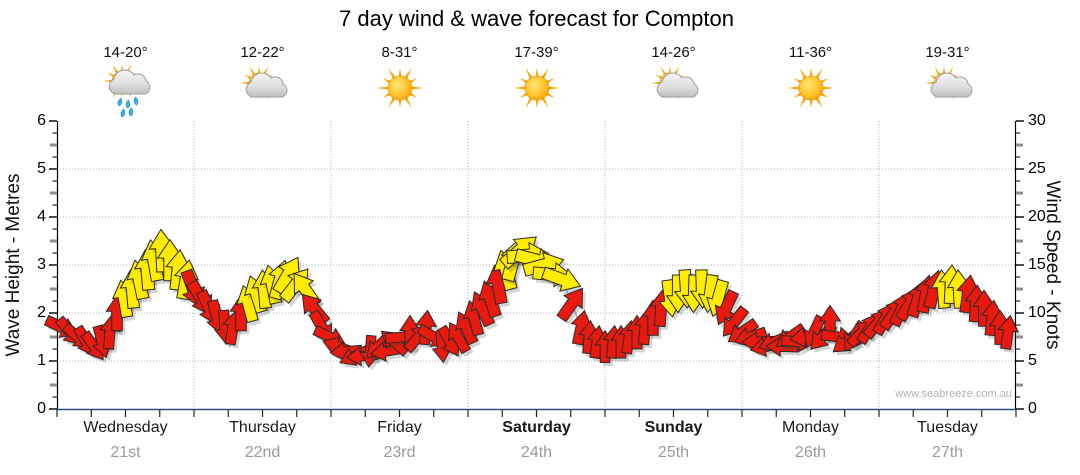 The height and width of the screenshot is (475, 1080). I want to click on x-axis-day-name: Thursday, so click(262, 427).